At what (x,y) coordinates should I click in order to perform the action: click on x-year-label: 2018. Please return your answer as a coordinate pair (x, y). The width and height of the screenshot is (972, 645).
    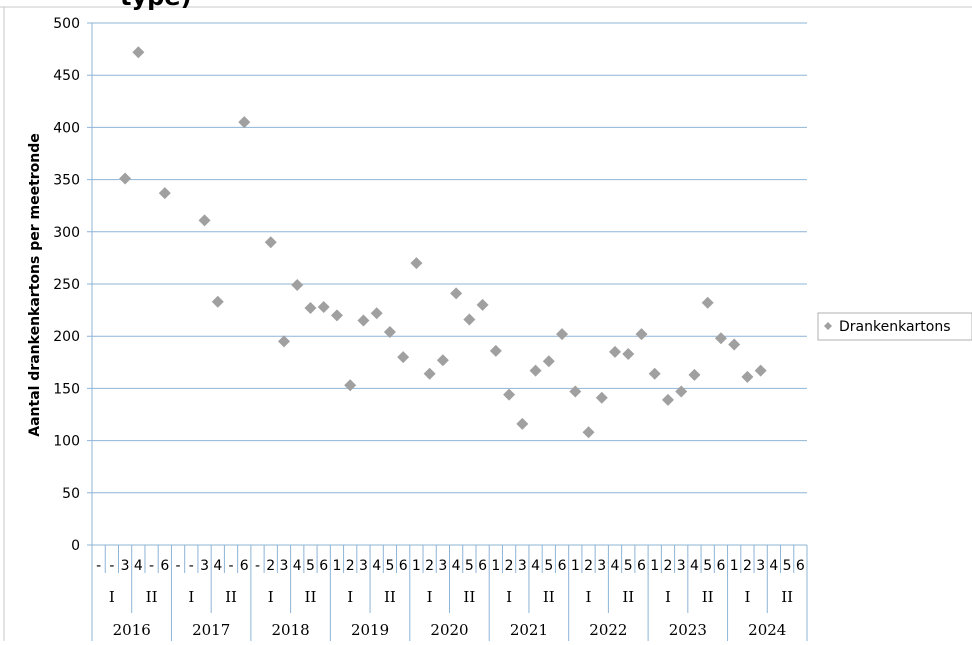
    Looking at the image, I should click on (291, 630).